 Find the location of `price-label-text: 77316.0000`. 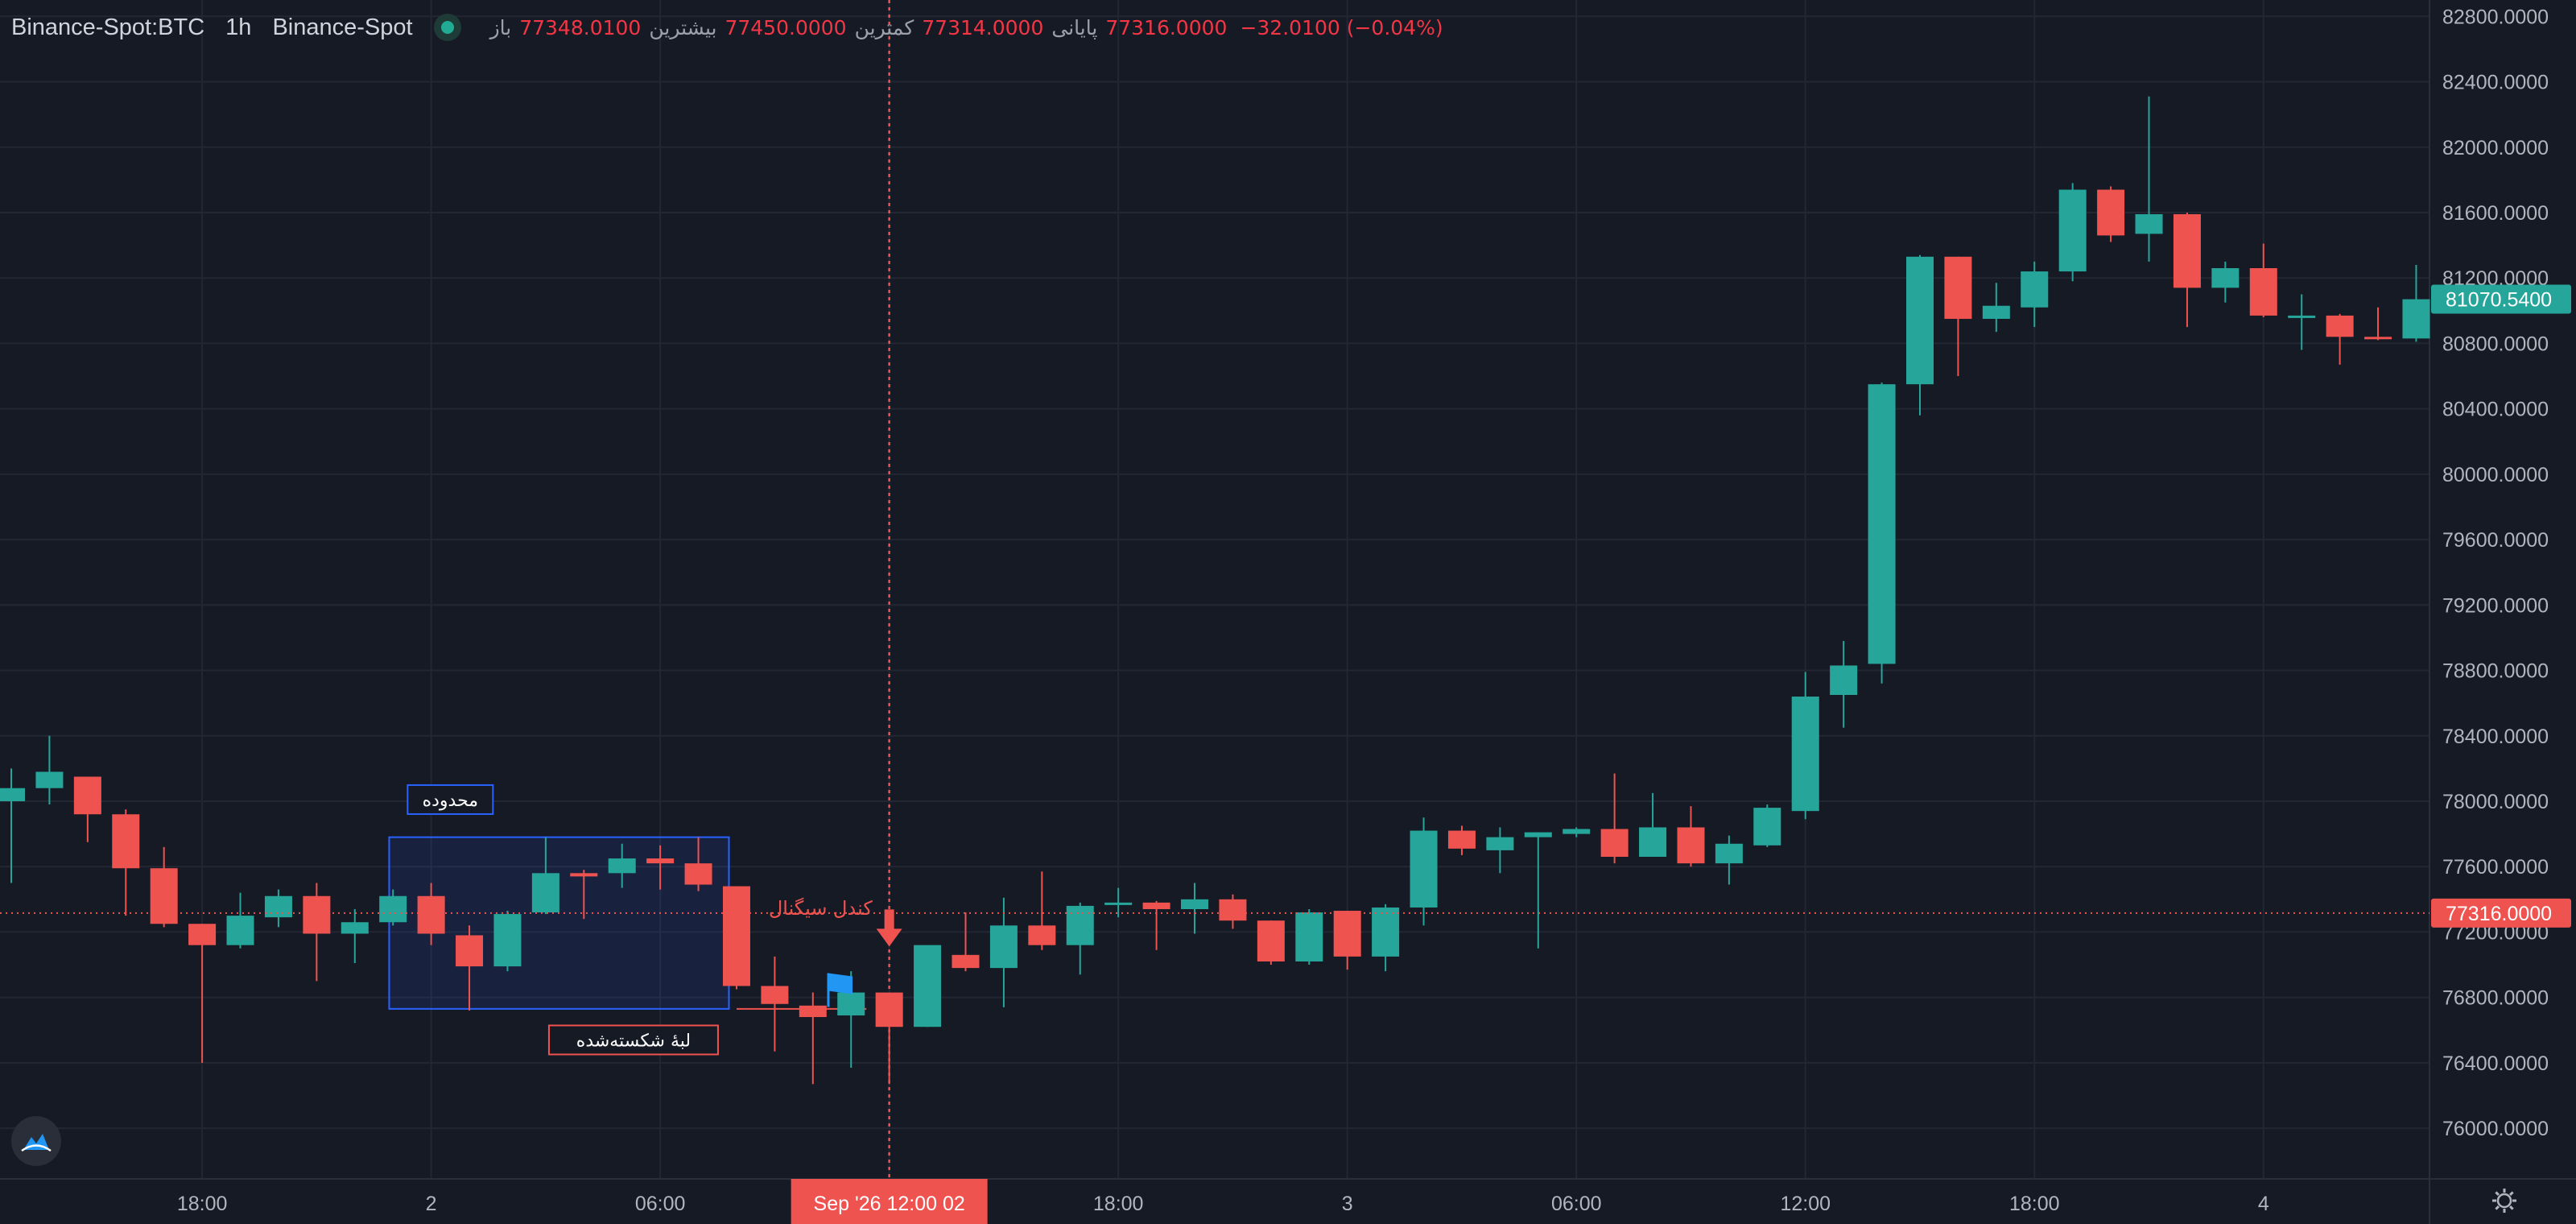

price-label-text: 77316.0000 is located at coordinates (2499, 914).